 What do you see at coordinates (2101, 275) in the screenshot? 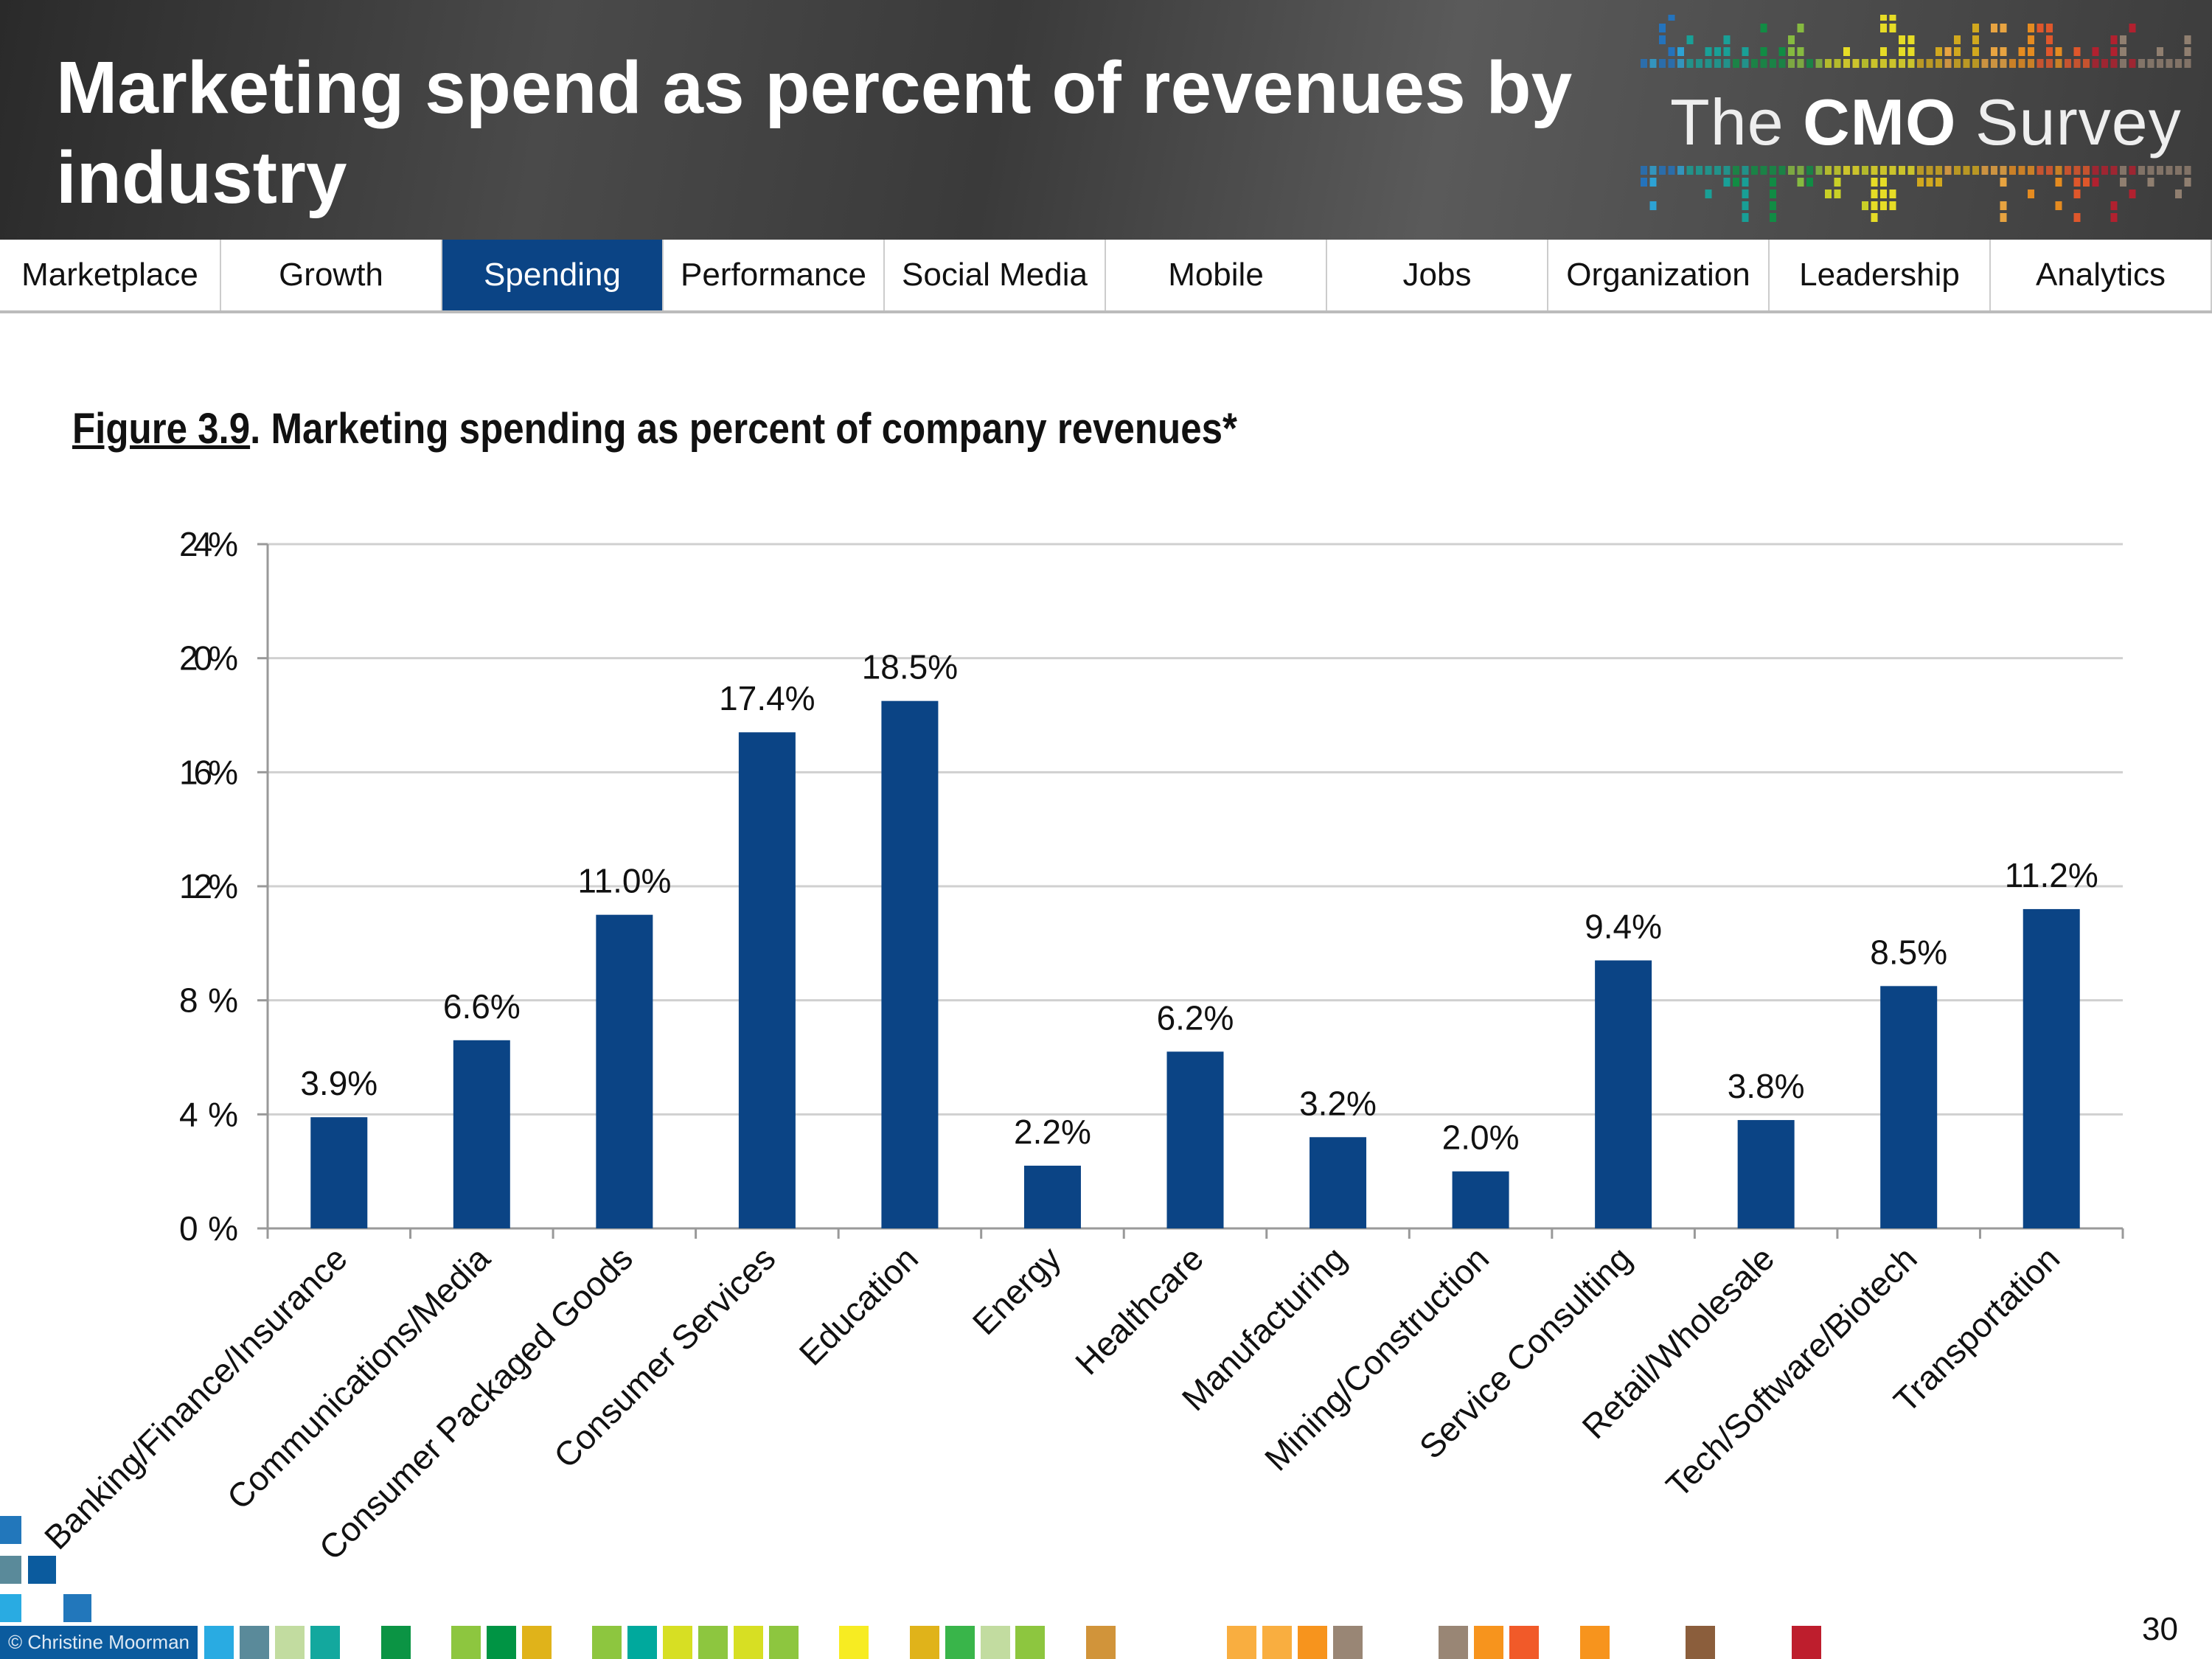
I see `tab-analytics: Analytics` at bounding box center [2101, 275].